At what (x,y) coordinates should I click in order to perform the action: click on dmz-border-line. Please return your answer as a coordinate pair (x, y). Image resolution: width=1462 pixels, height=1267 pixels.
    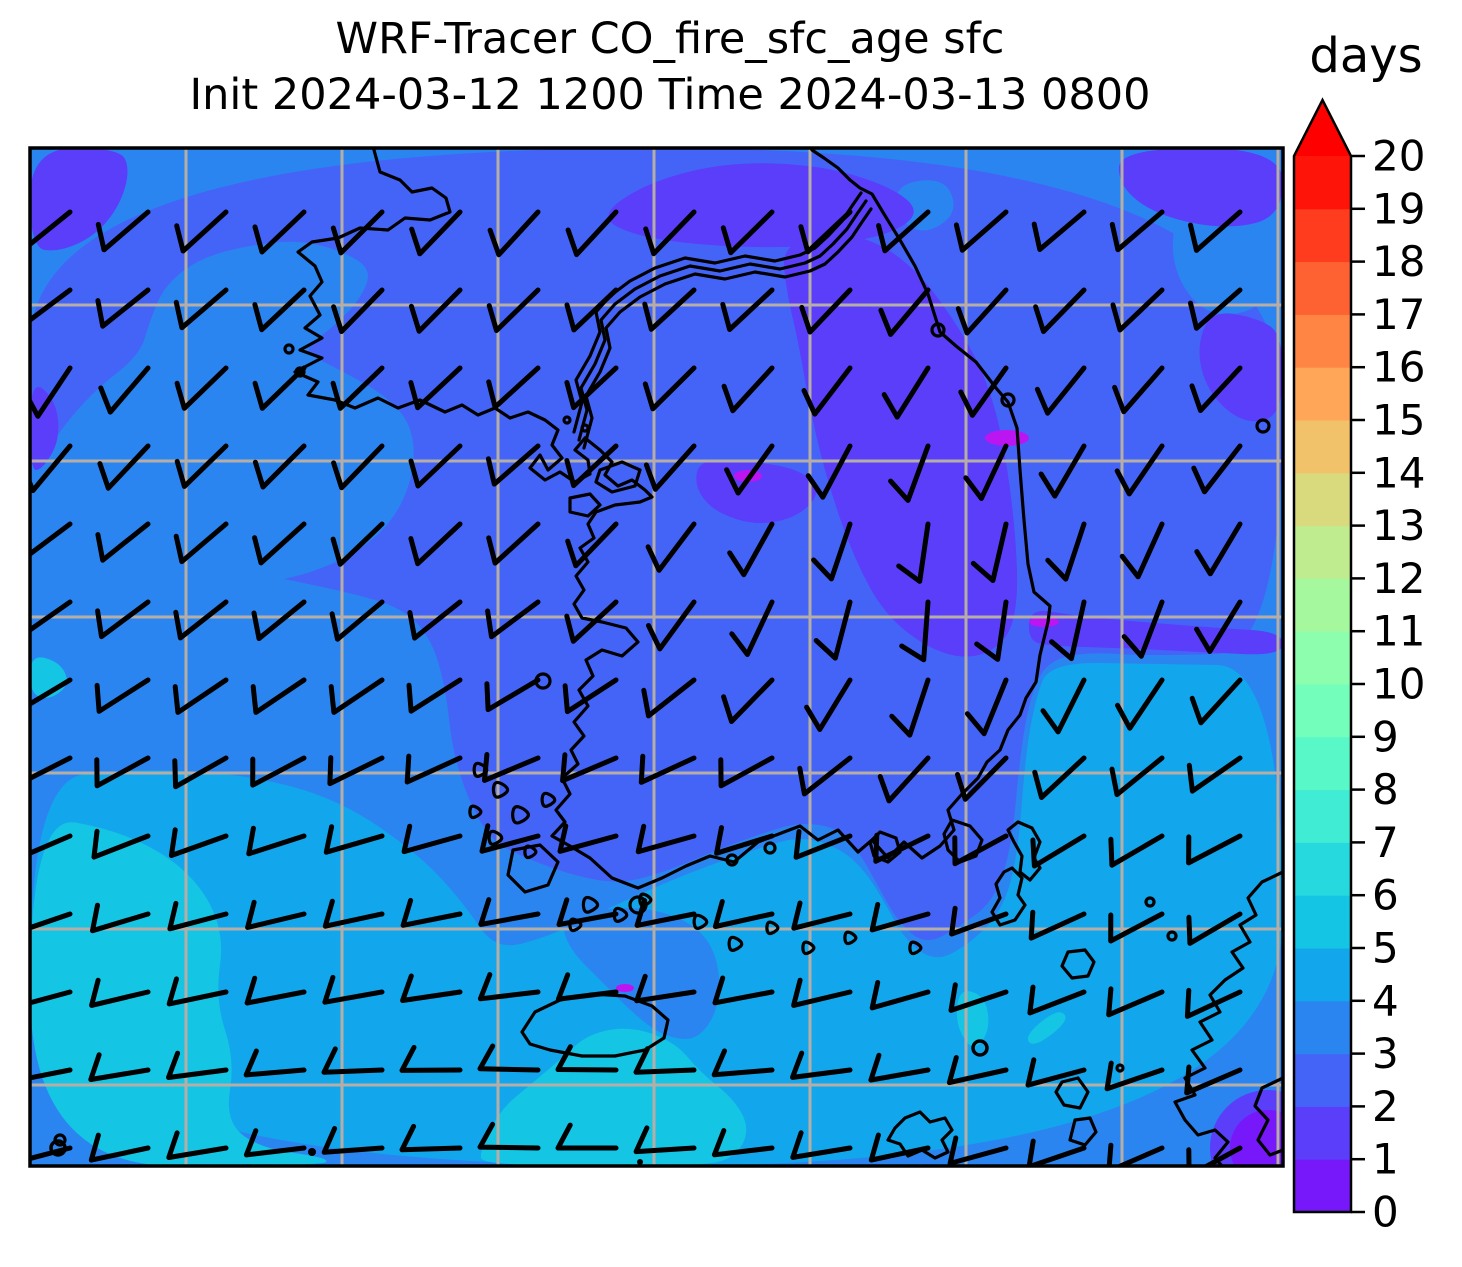
    Looking at the image, I should click on (722, 320).